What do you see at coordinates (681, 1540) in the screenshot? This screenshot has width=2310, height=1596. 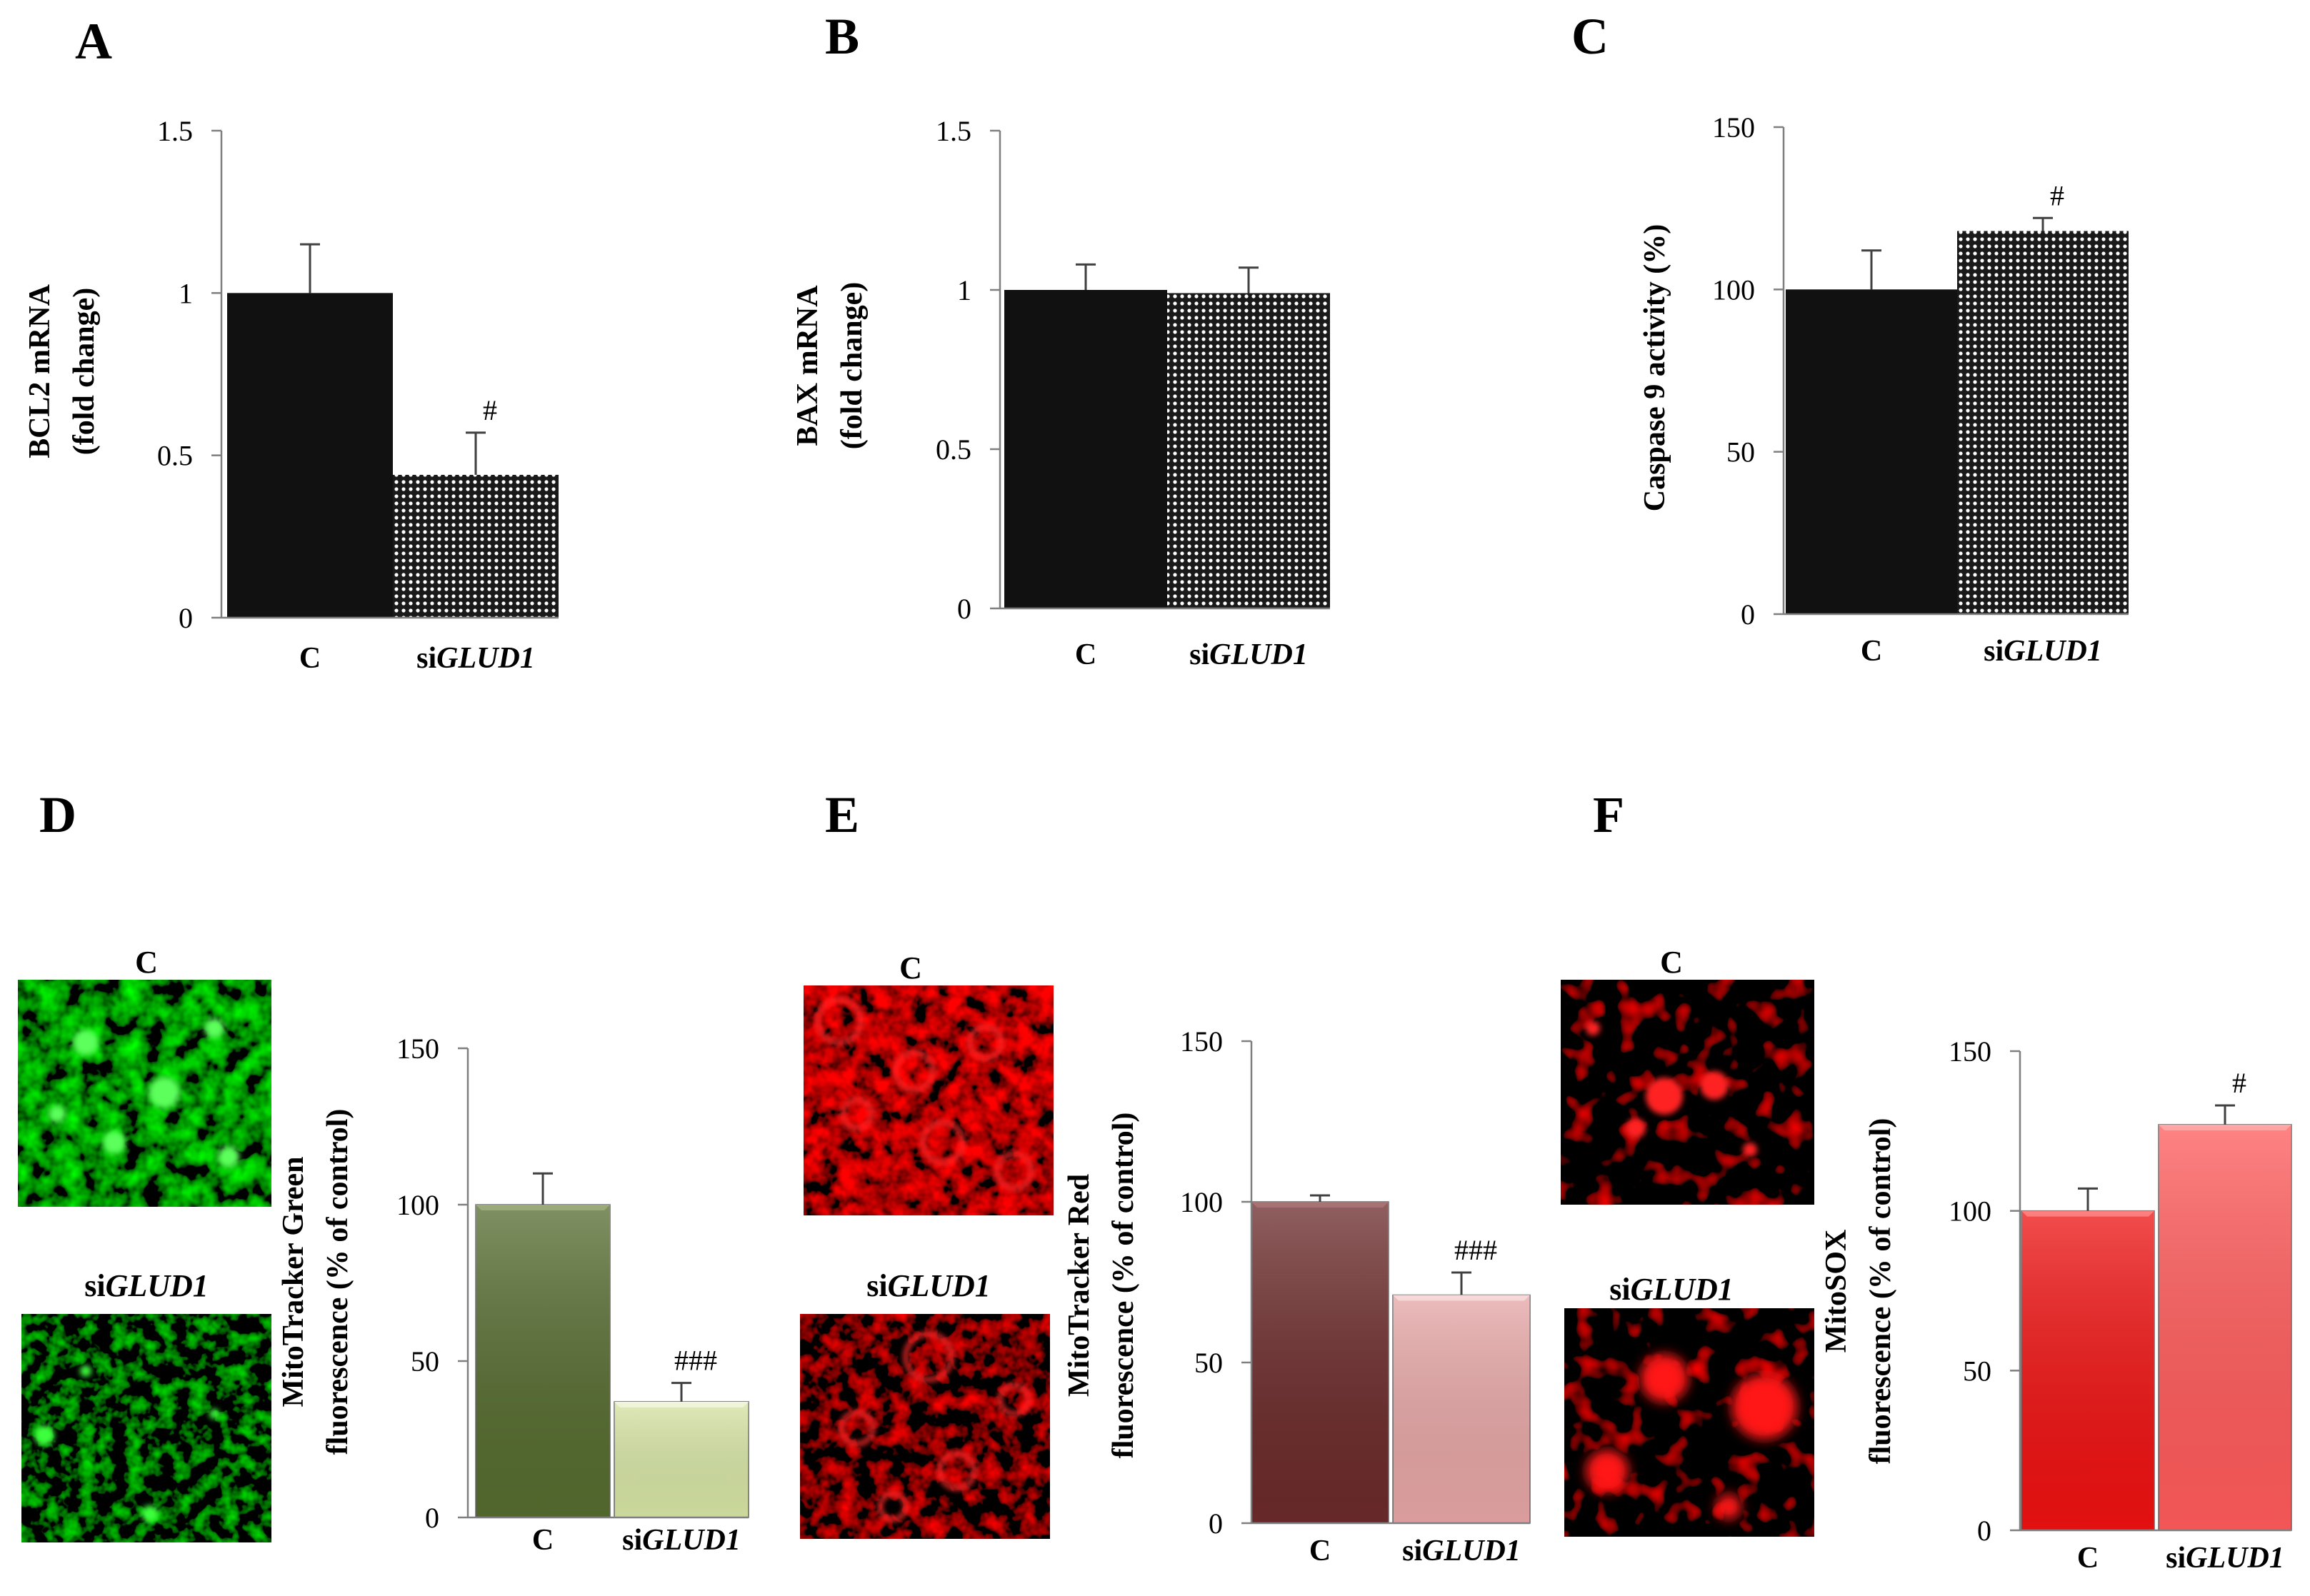 I see `category-label-d-2: siGLUD1` at bounding box center [681, 1540].